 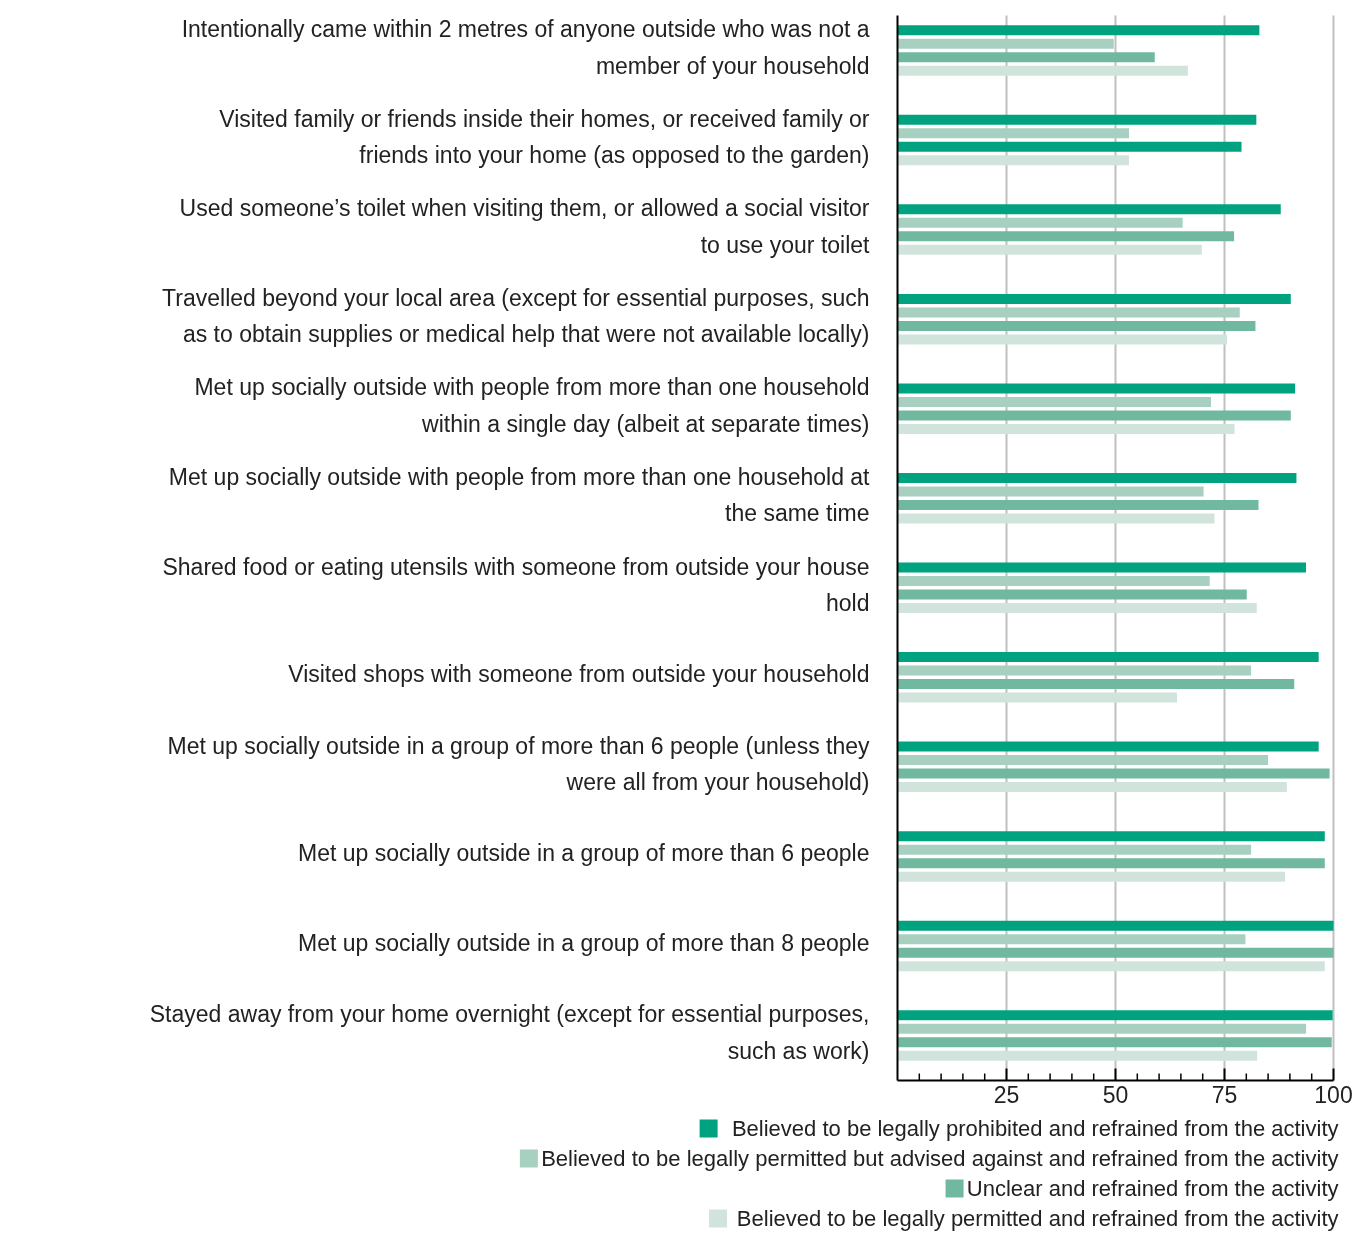 I want to click on legend-label: Believed to be legally permitted and refrained from the activity, so click(x=1037, y=1218).